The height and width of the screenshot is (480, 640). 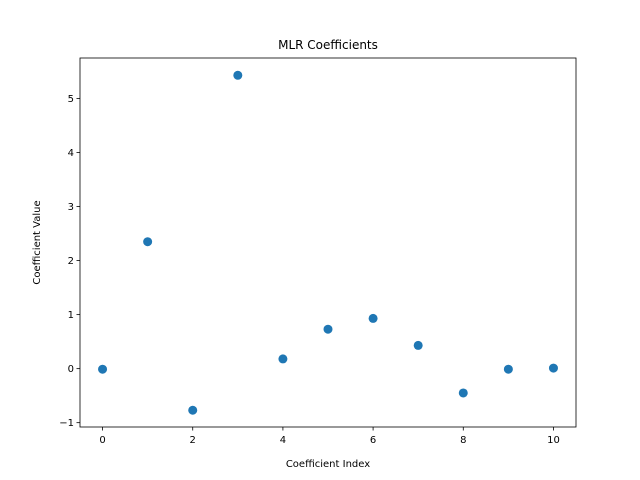 I want to click on x-tick-label: 10, so click(x=553, y=440).